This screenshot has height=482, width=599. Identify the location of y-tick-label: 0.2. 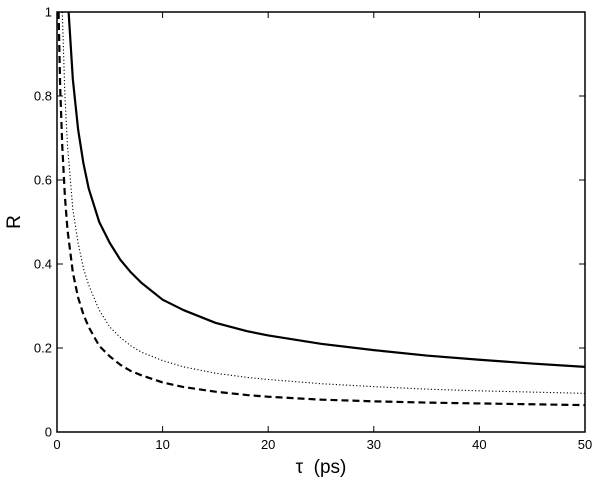
(43, 348).